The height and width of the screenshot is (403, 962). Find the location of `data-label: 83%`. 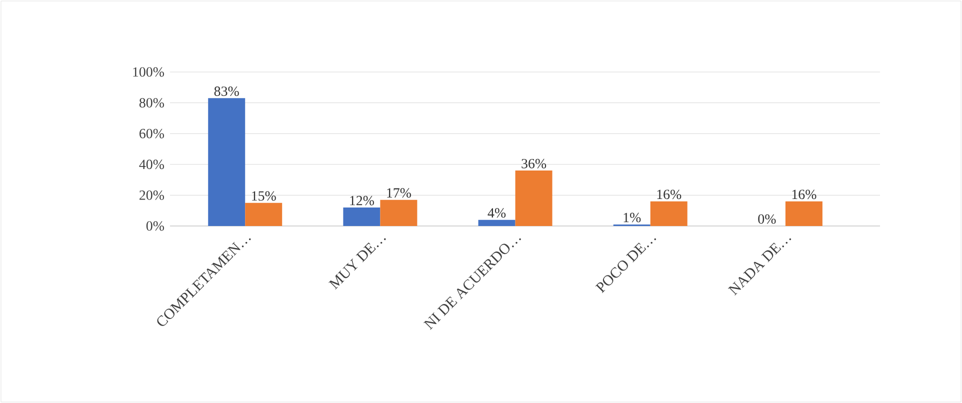

data-label: 83% is located at coordinates (226, 91).